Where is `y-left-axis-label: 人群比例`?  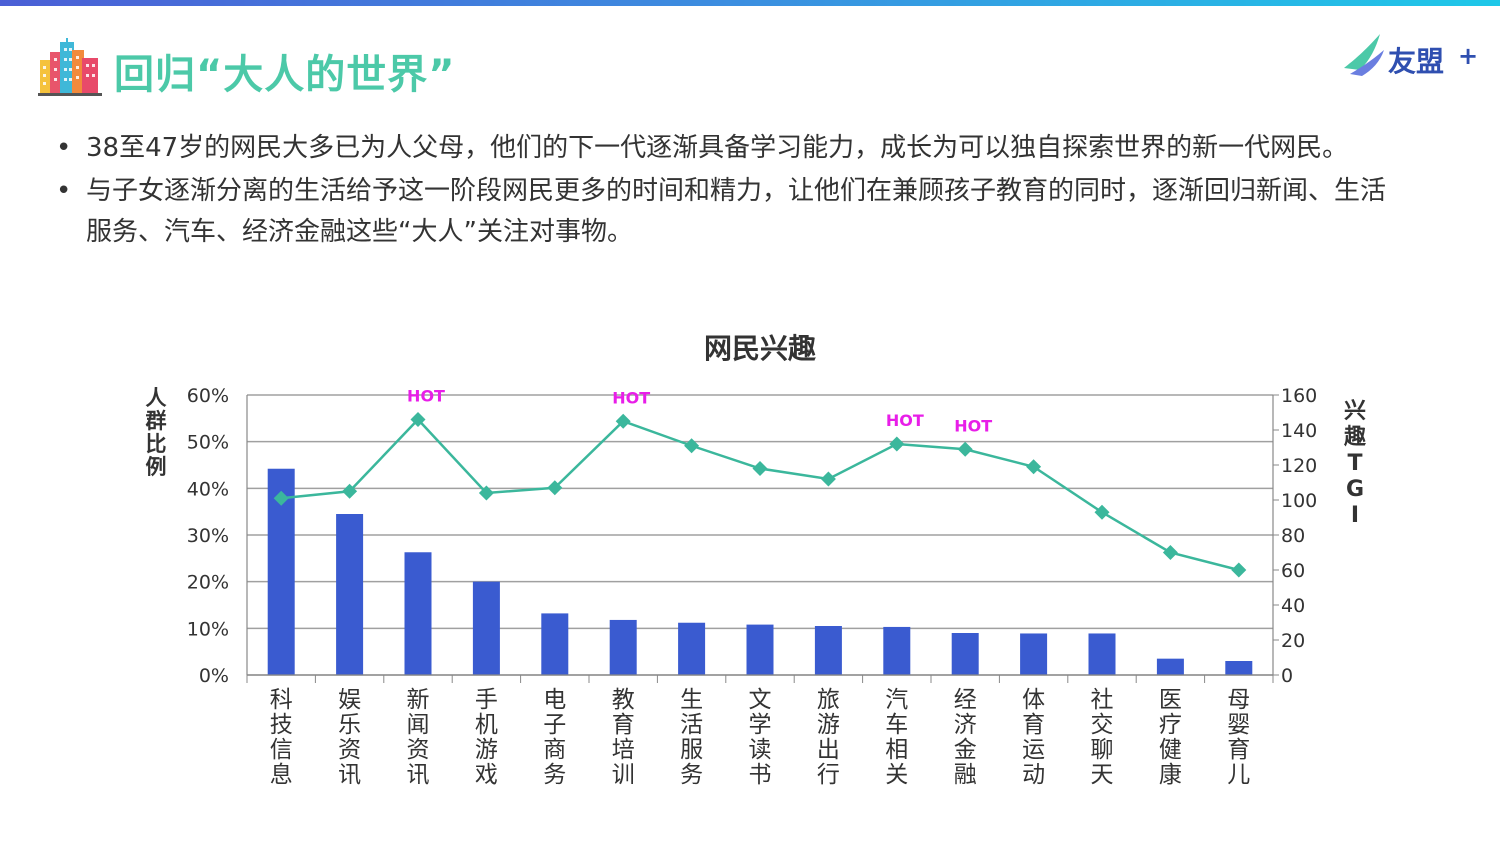 y-left-axis-label: 人群比例 is located at coordinates (156, 432).